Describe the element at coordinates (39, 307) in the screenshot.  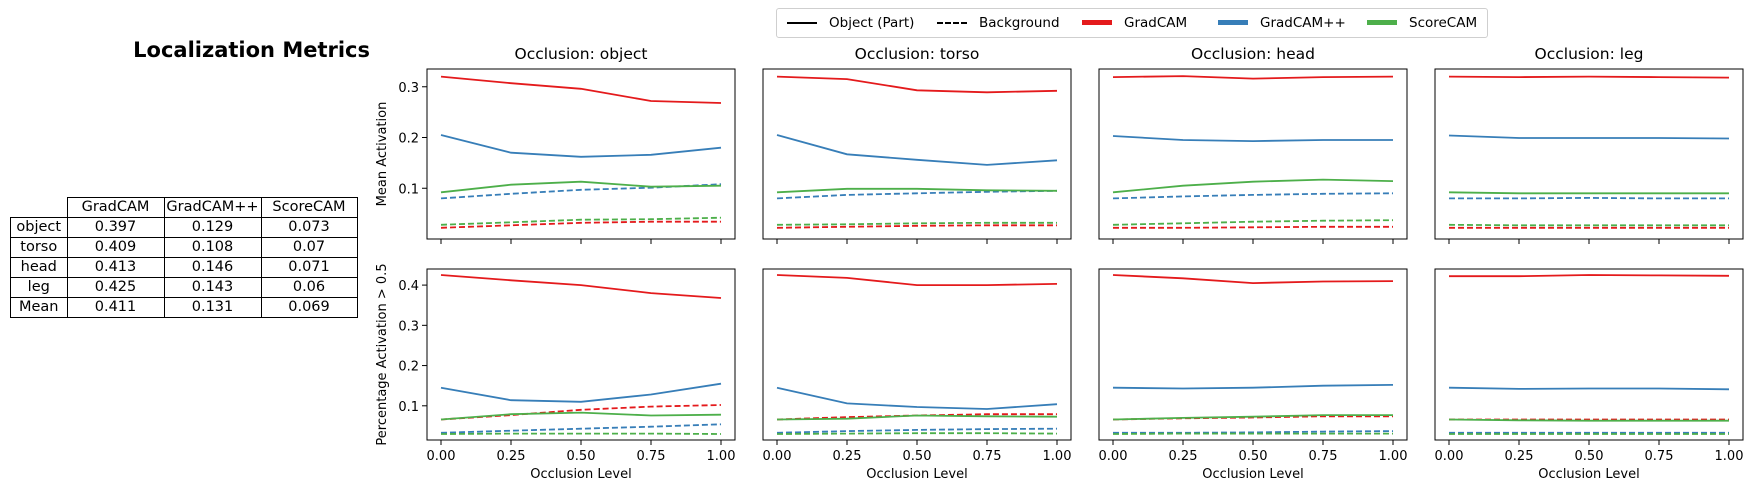
I see `table-row-label: Mean` at that location.